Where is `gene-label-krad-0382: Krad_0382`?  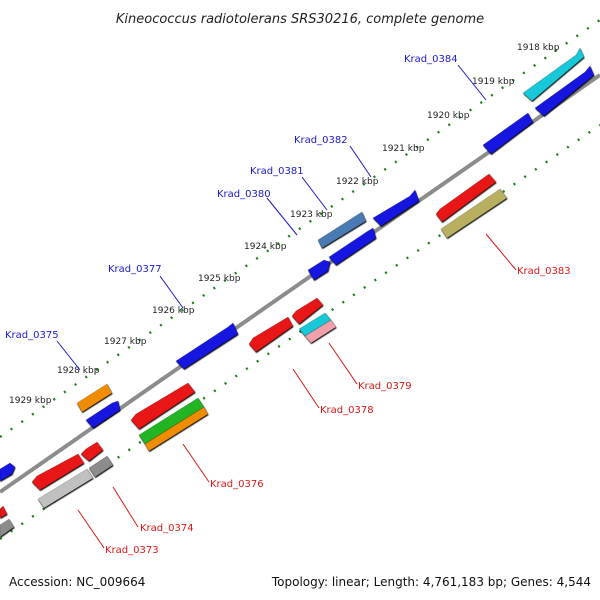
gene-label-krad-0382: Krad_0382 is located at coordinates (321, 140).